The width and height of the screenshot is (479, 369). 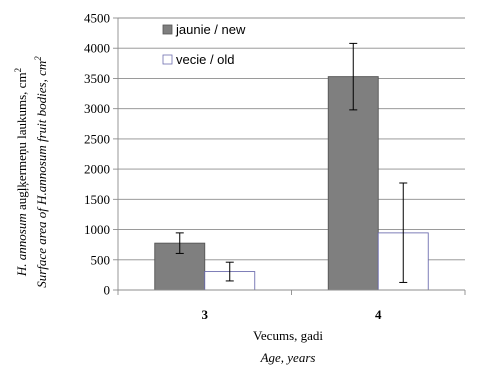 What do you see at coordinates (97, 48) in the screenshot?
I see `y-tick-label: 4000` at bounding box center [97, 48].